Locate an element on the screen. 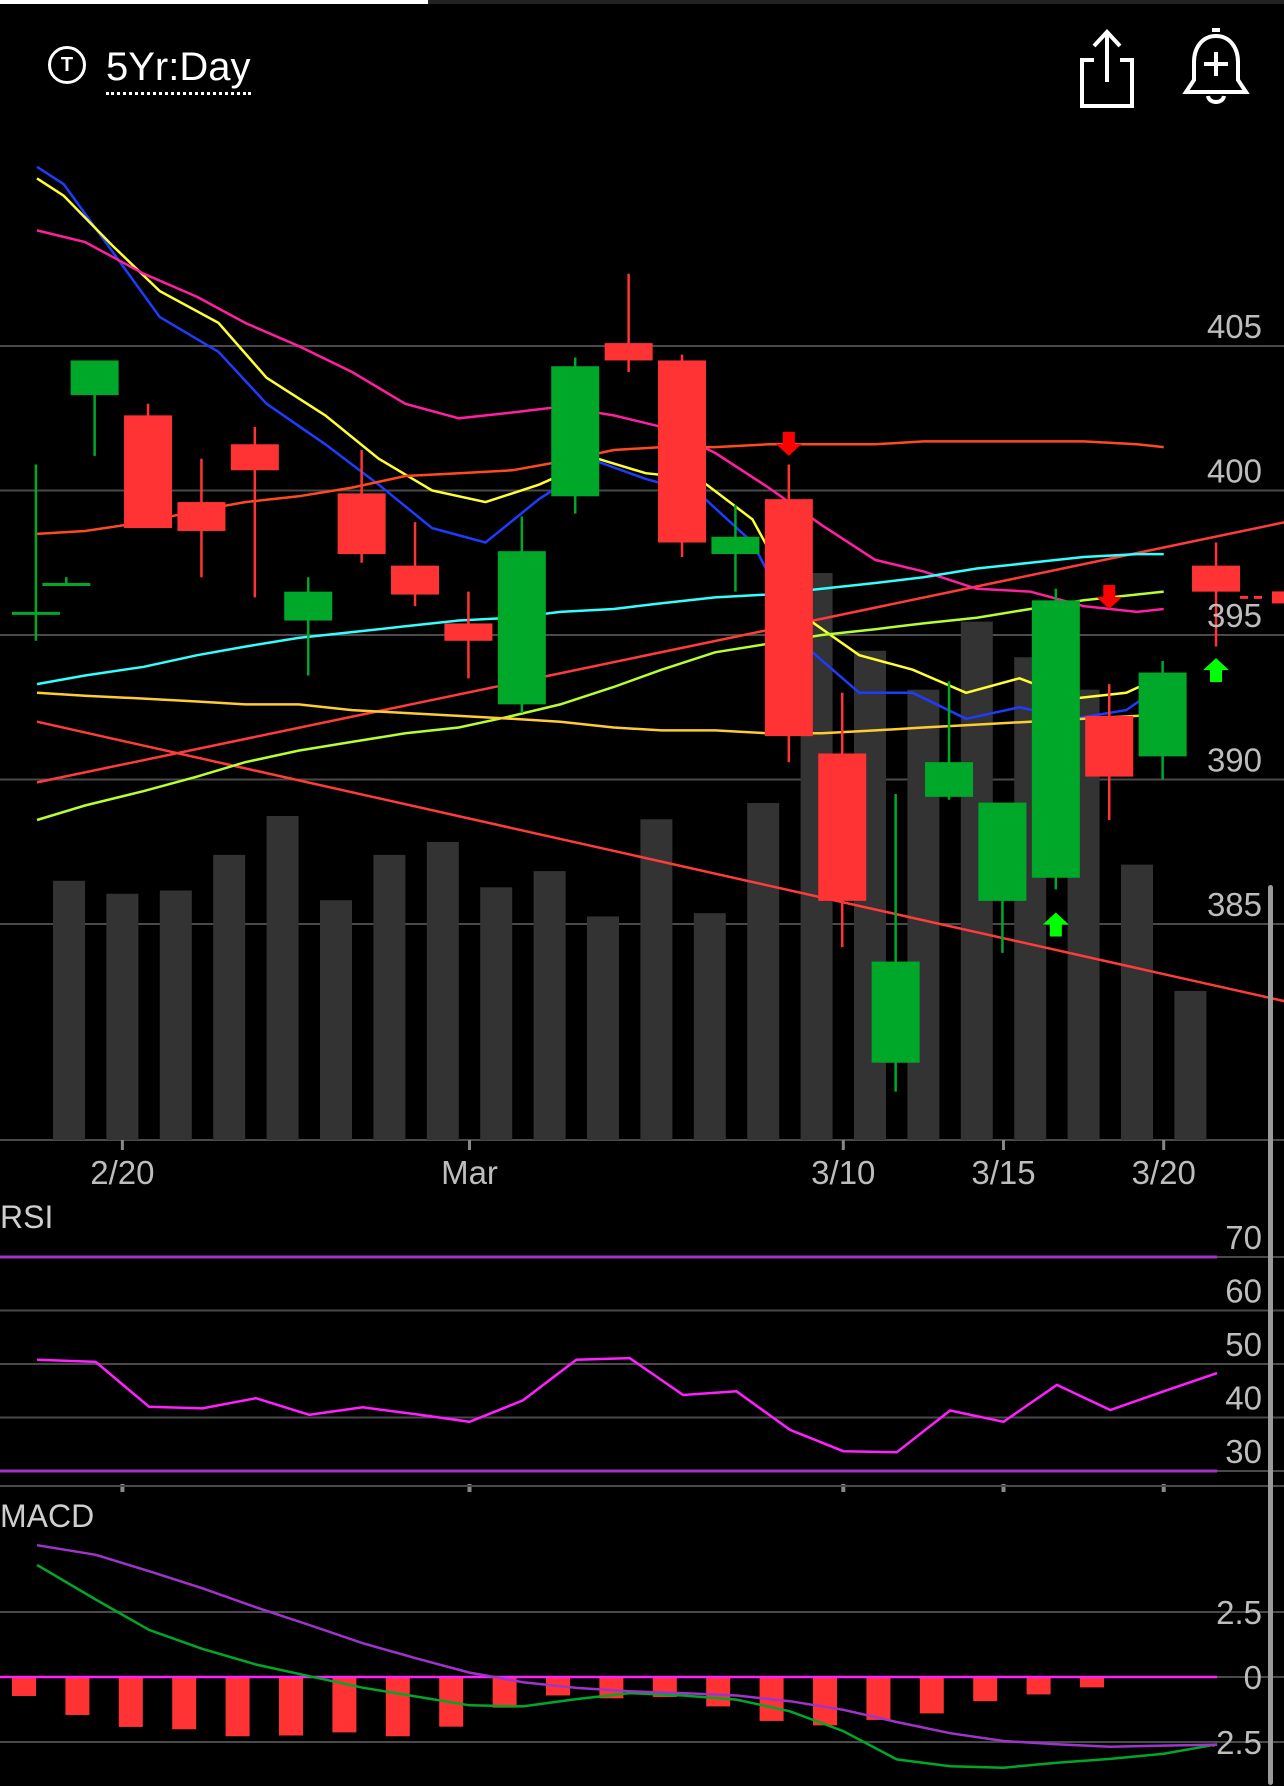 This screenshot has height=1786, width=1284. add-alert-bell-icon is located at coordinates (1216, 66).